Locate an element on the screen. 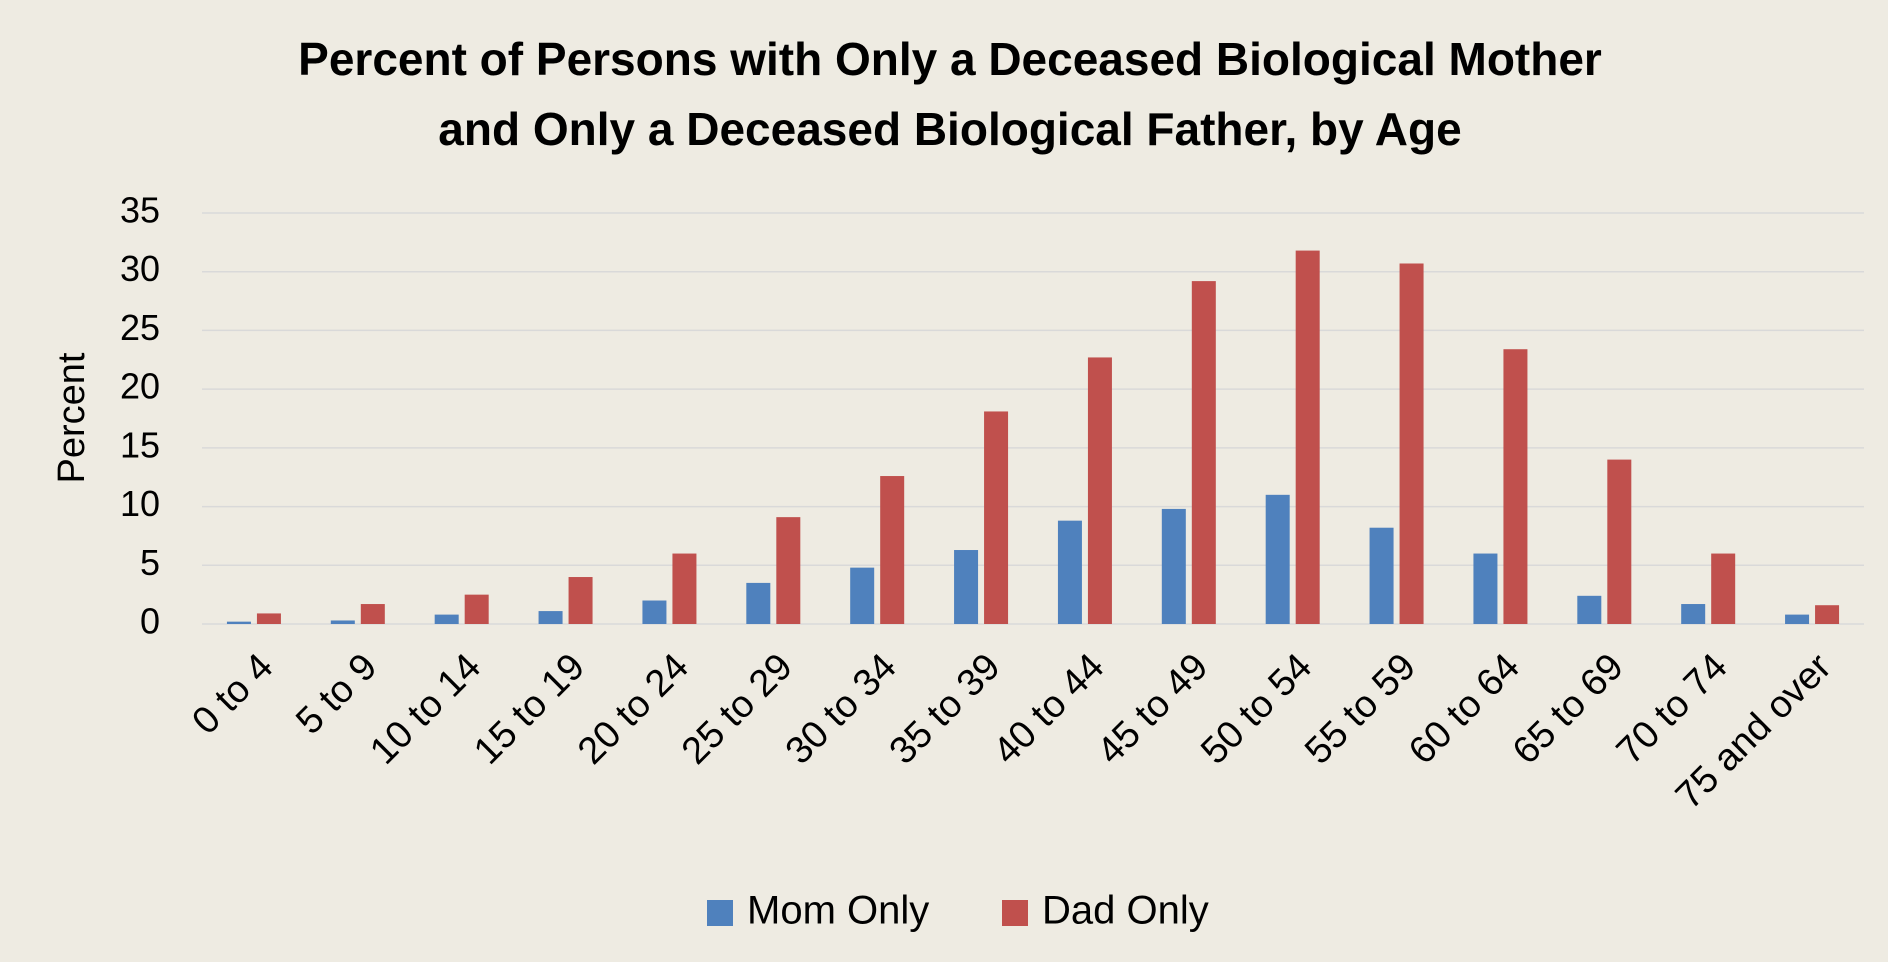 The width and height of the screenshot is (1888, 962). legend-label: Dad Only is located at coordinates (1125, 911).